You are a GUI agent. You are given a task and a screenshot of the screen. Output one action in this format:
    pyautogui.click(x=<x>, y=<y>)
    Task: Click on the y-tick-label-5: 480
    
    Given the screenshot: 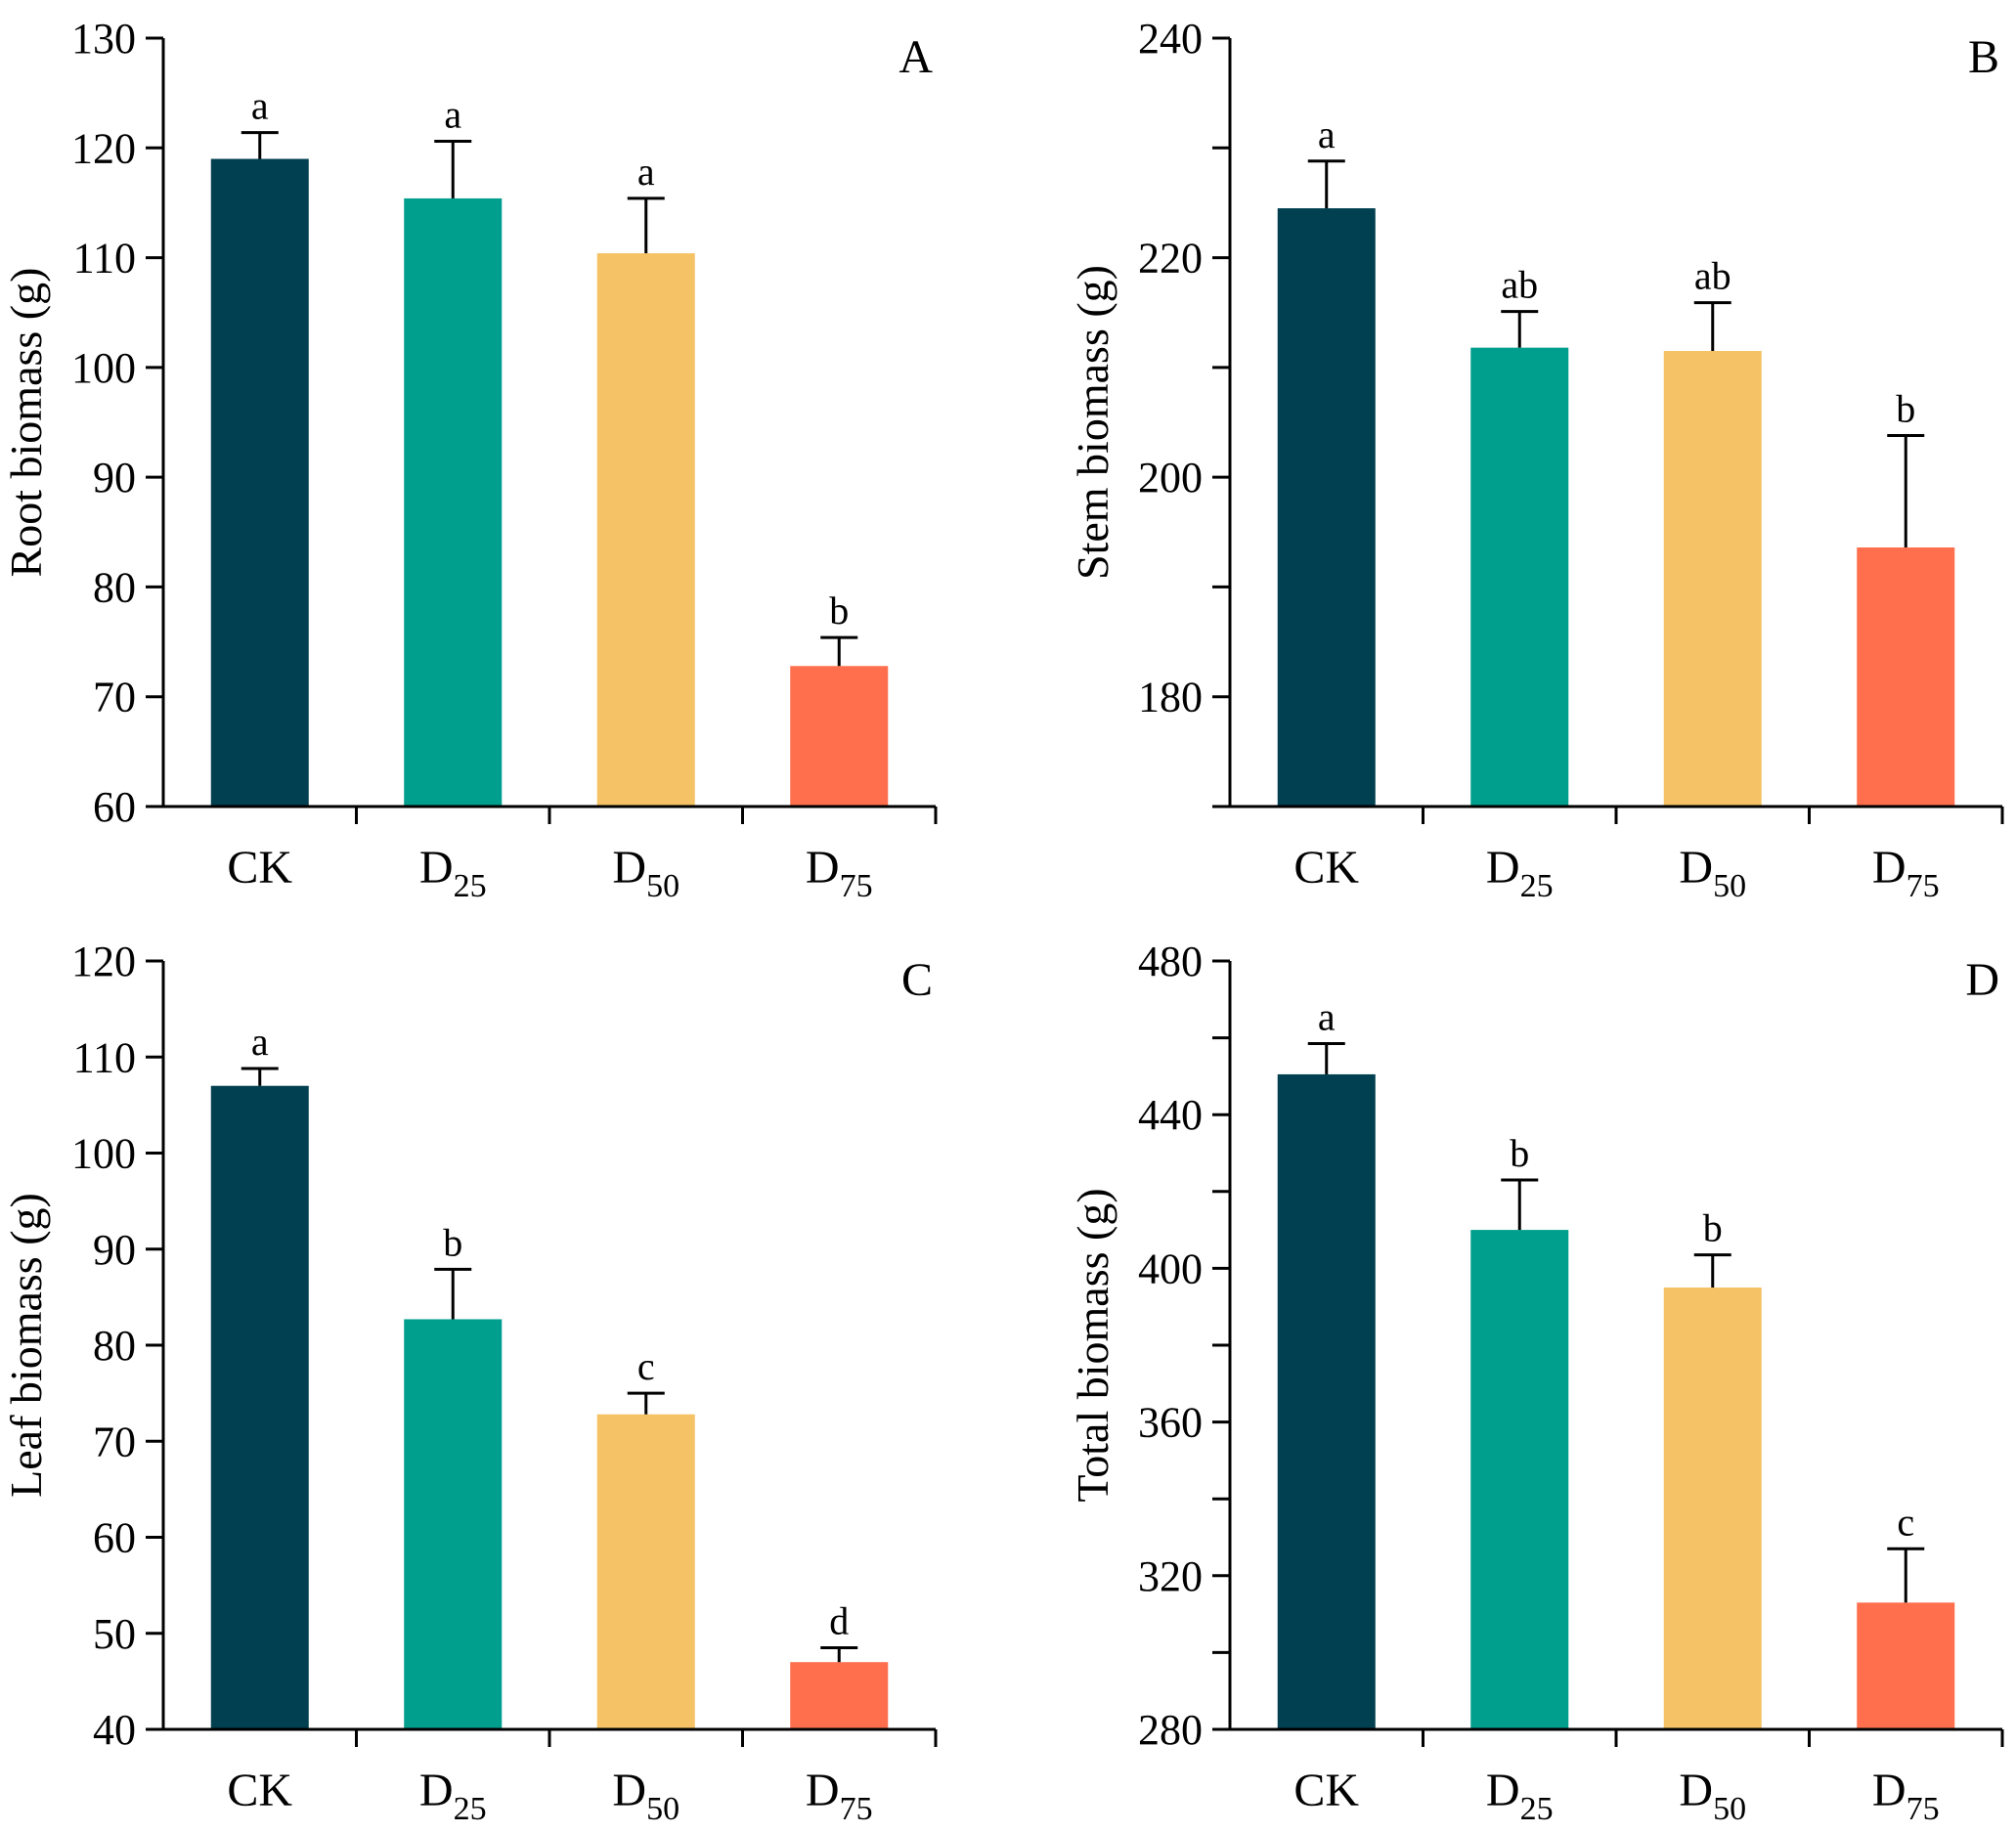 What is the action you would take?
    pyautogui.click(x=1170, y=961)
    